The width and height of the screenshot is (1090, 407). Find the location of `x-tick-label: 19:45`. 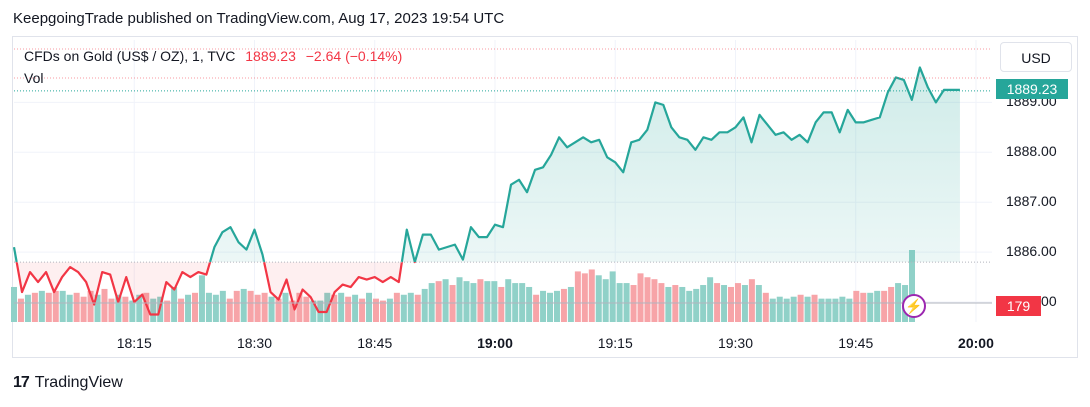

x-tick-label: 19:45 is located at coordinates (856, 343).